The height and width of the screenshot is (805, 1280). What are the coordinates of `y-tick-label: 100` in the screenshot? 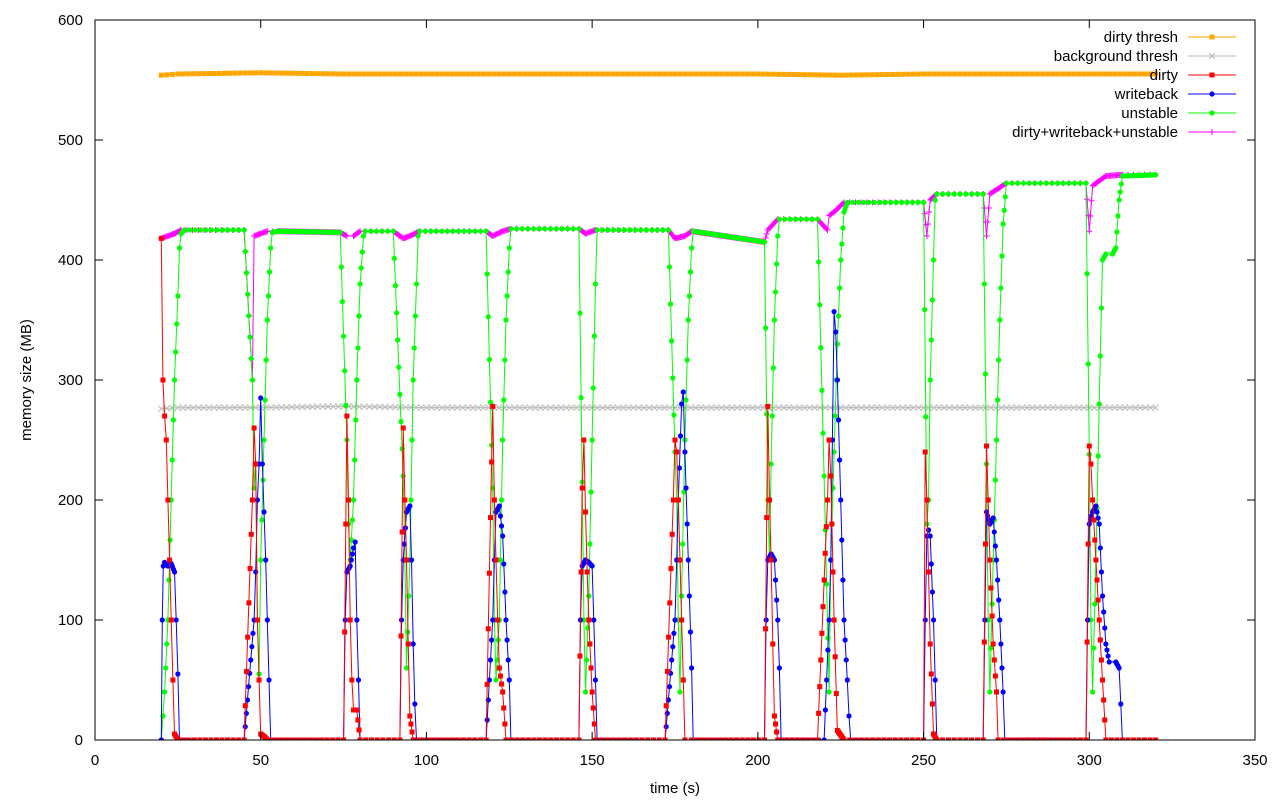 It's located at (70, 620).